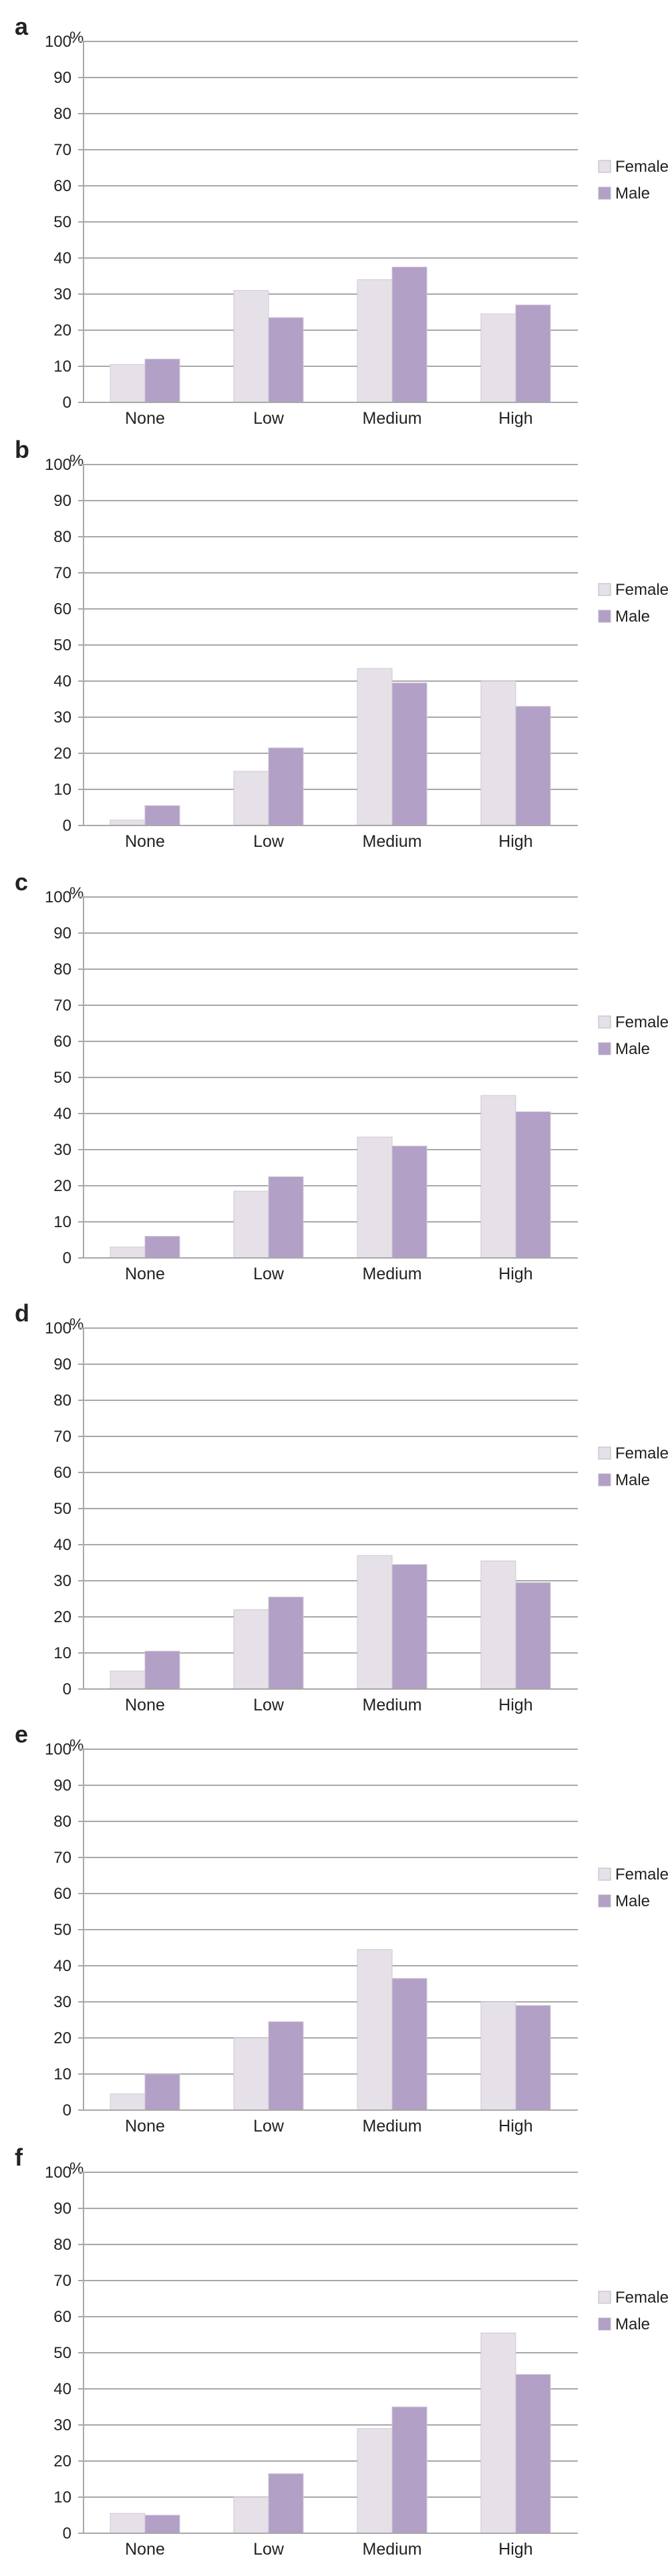  What do you see at coordinates (22, 1734) in the screenshot?
I see `panel-letter: e` at bounding box center [22, 1734].